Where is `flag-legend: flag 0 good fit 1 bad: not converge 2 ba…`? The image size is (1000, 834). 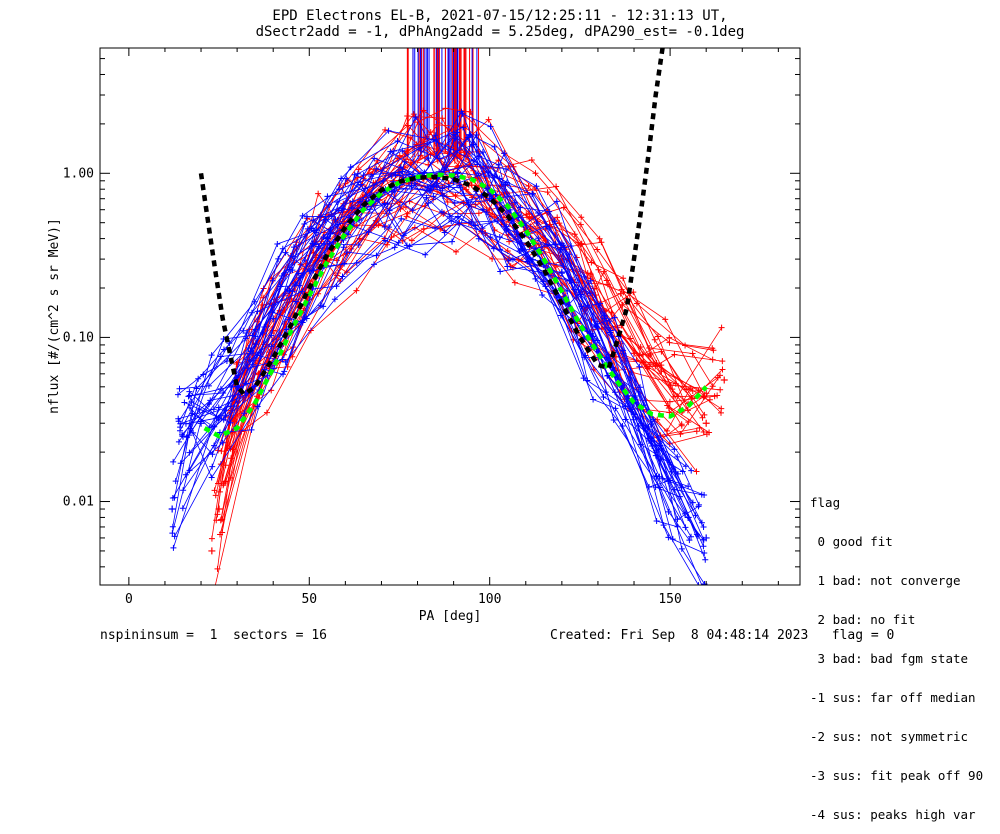 flag-legend: flag 0 good fit 1 bad: not converge 2 ba… is located at coordinates (896, 652).